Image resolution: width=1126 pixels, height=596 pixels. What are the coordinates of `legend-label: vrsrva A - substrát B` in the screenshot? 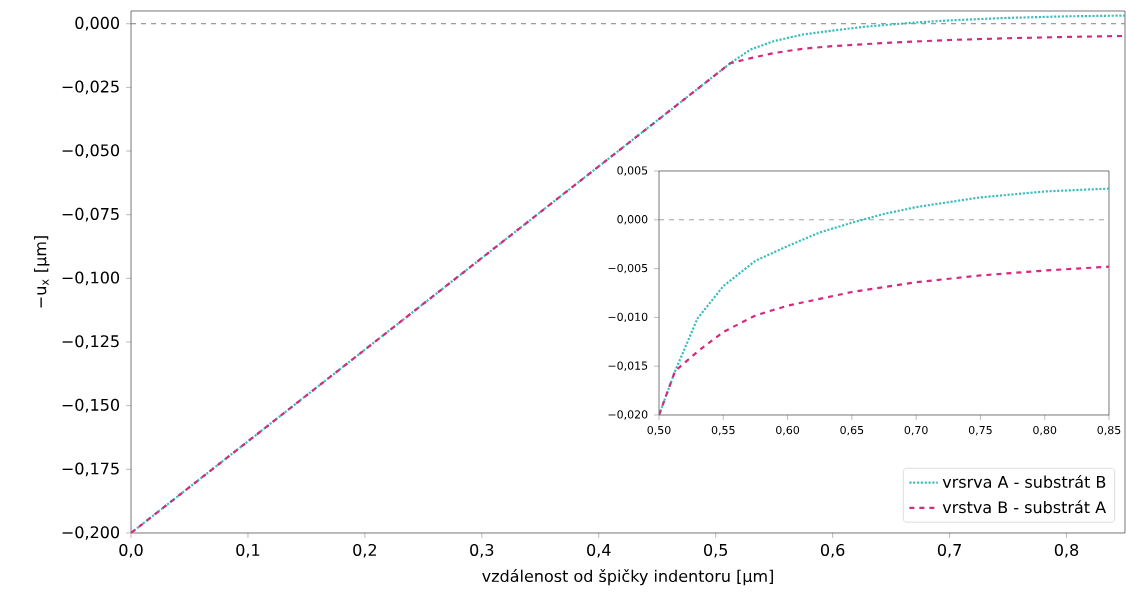 It's located at (1024, 481).